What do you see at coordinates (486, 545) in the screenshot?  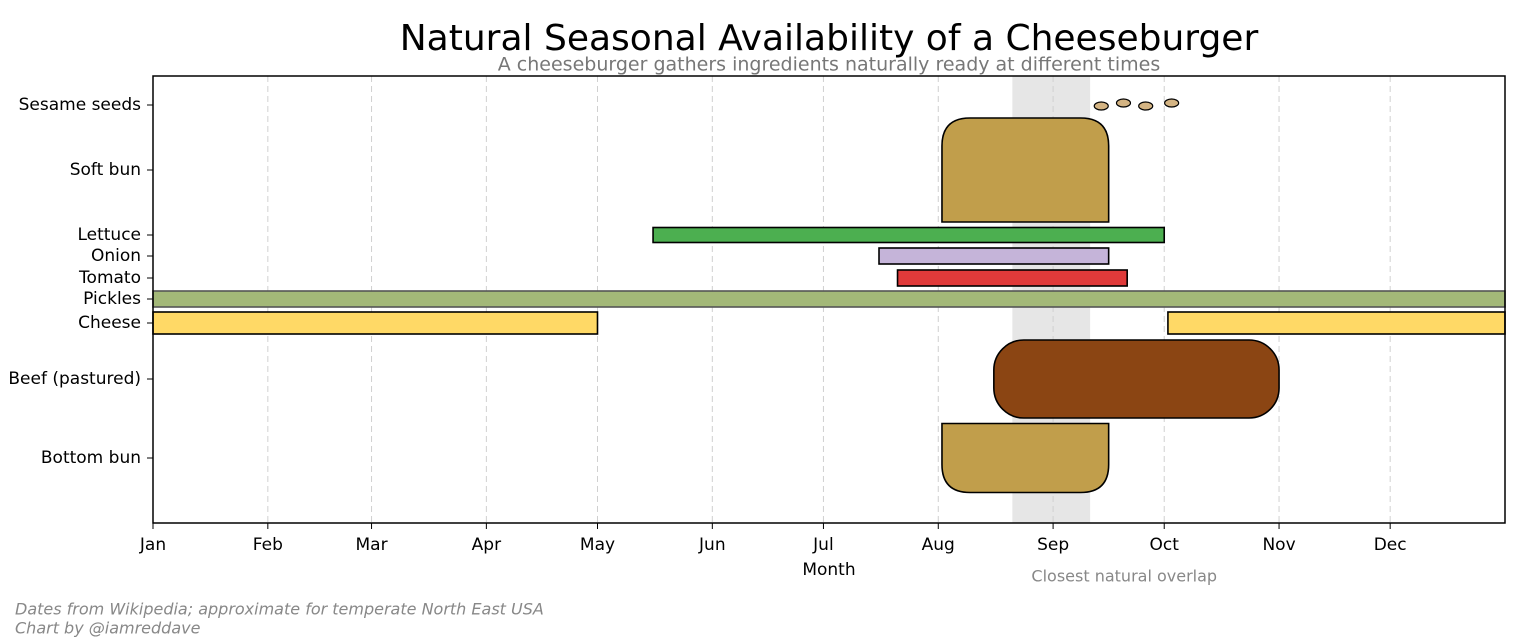 I see `x-tick-label: Apr` at bounding box center [486, 545].